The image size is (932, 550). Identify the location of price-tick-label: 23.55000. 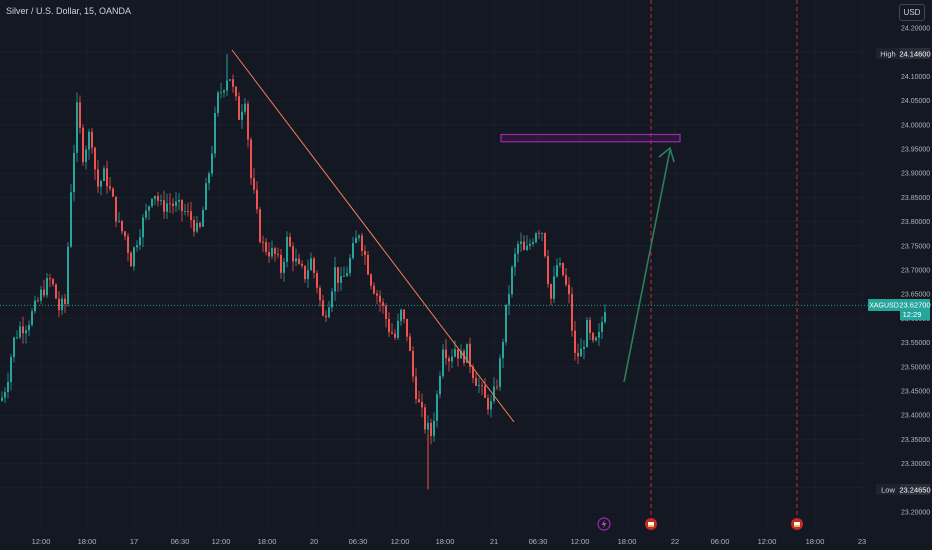
(915, 343).